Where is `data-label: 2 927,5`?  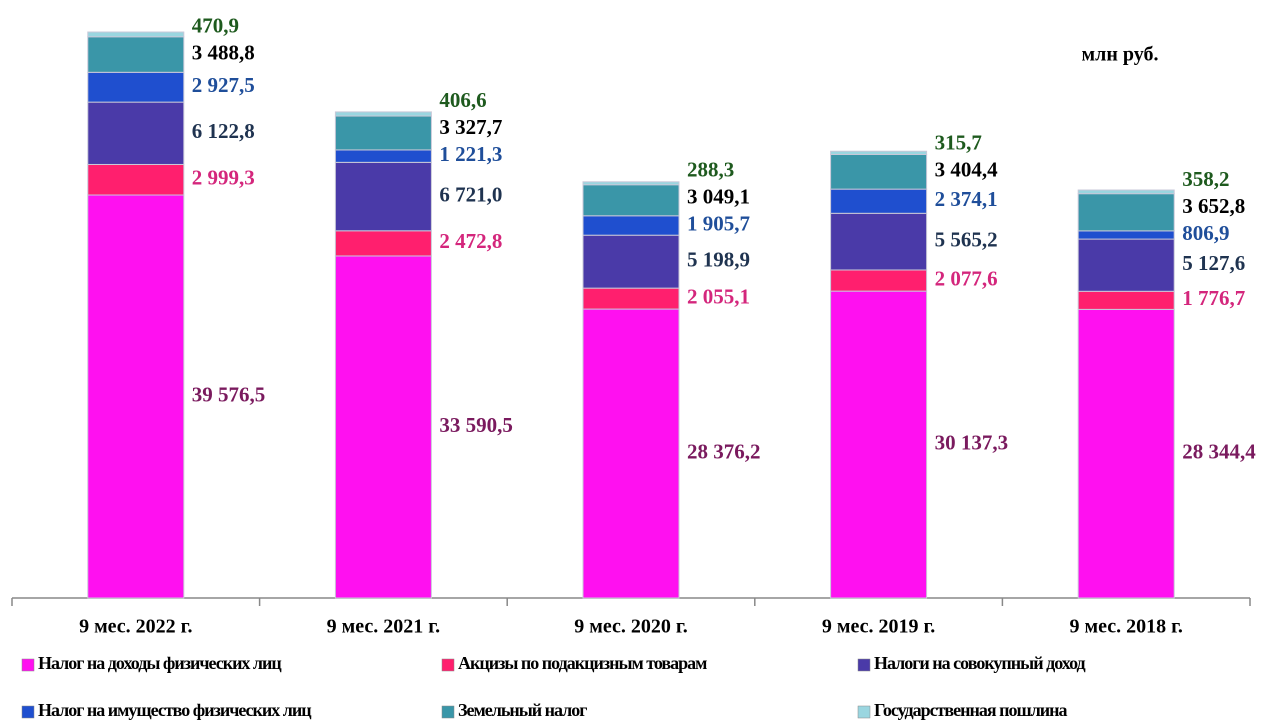
data-label: 2 927,5 is located at coordinates (223, 85).